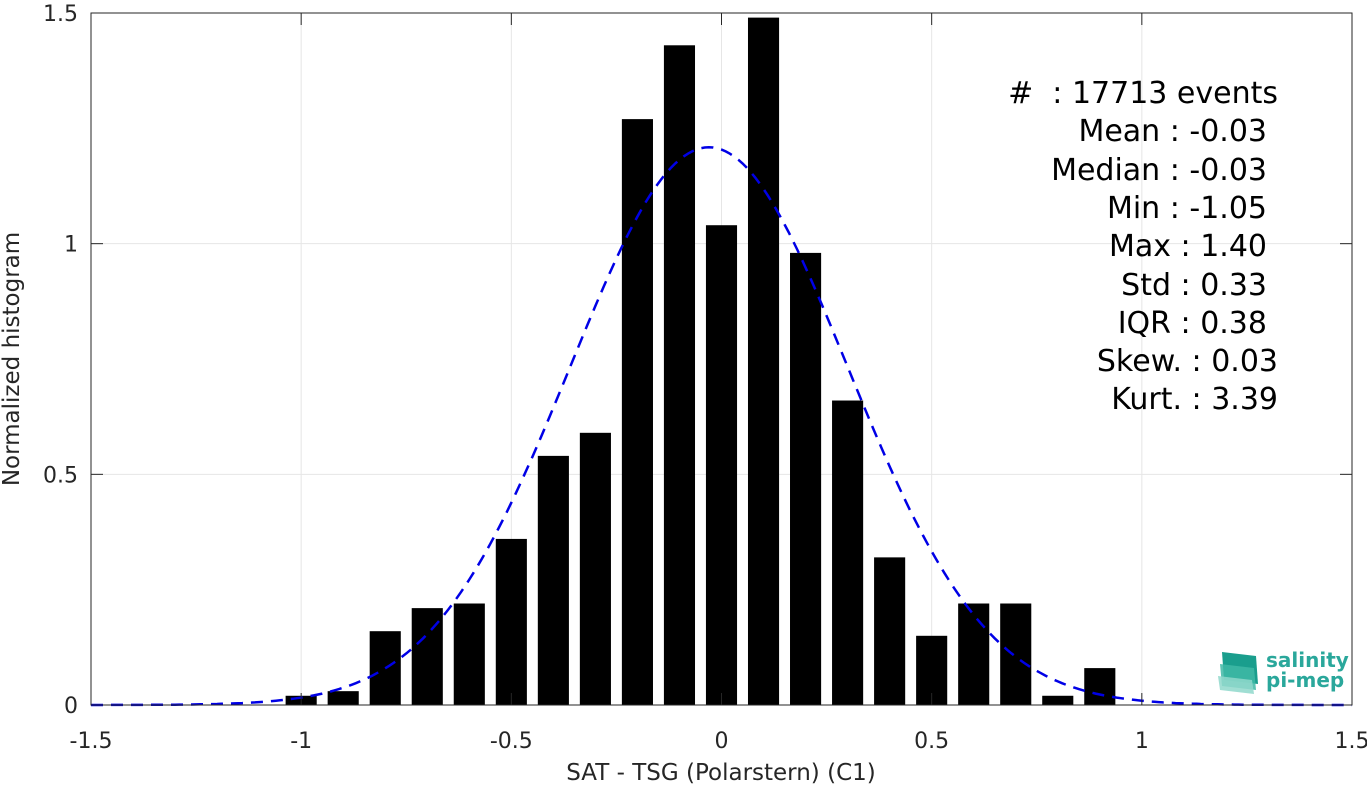 This screenshot has width=1367, height=785. What do you see at coordinates (720, 772) in the screenshot?
I see `x-axis-label: SAT - TSG (Polarstern) (C1)` at bounding box center [720, 772].